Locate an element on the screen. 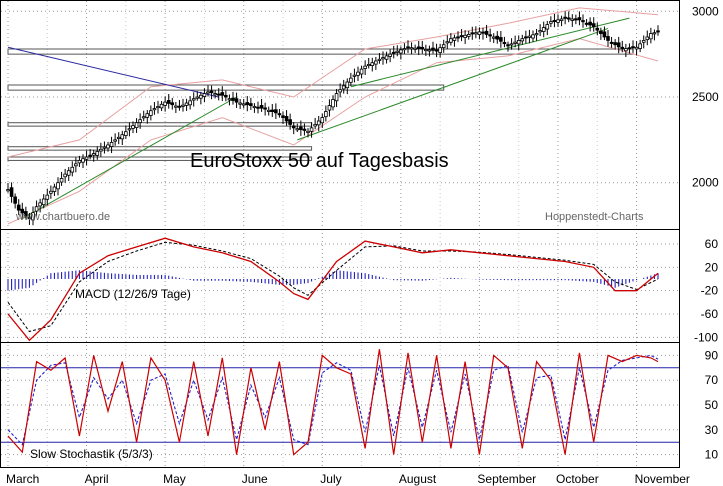  stochastic-axis-tick-label: 90 is located at coordinates (712, 355).